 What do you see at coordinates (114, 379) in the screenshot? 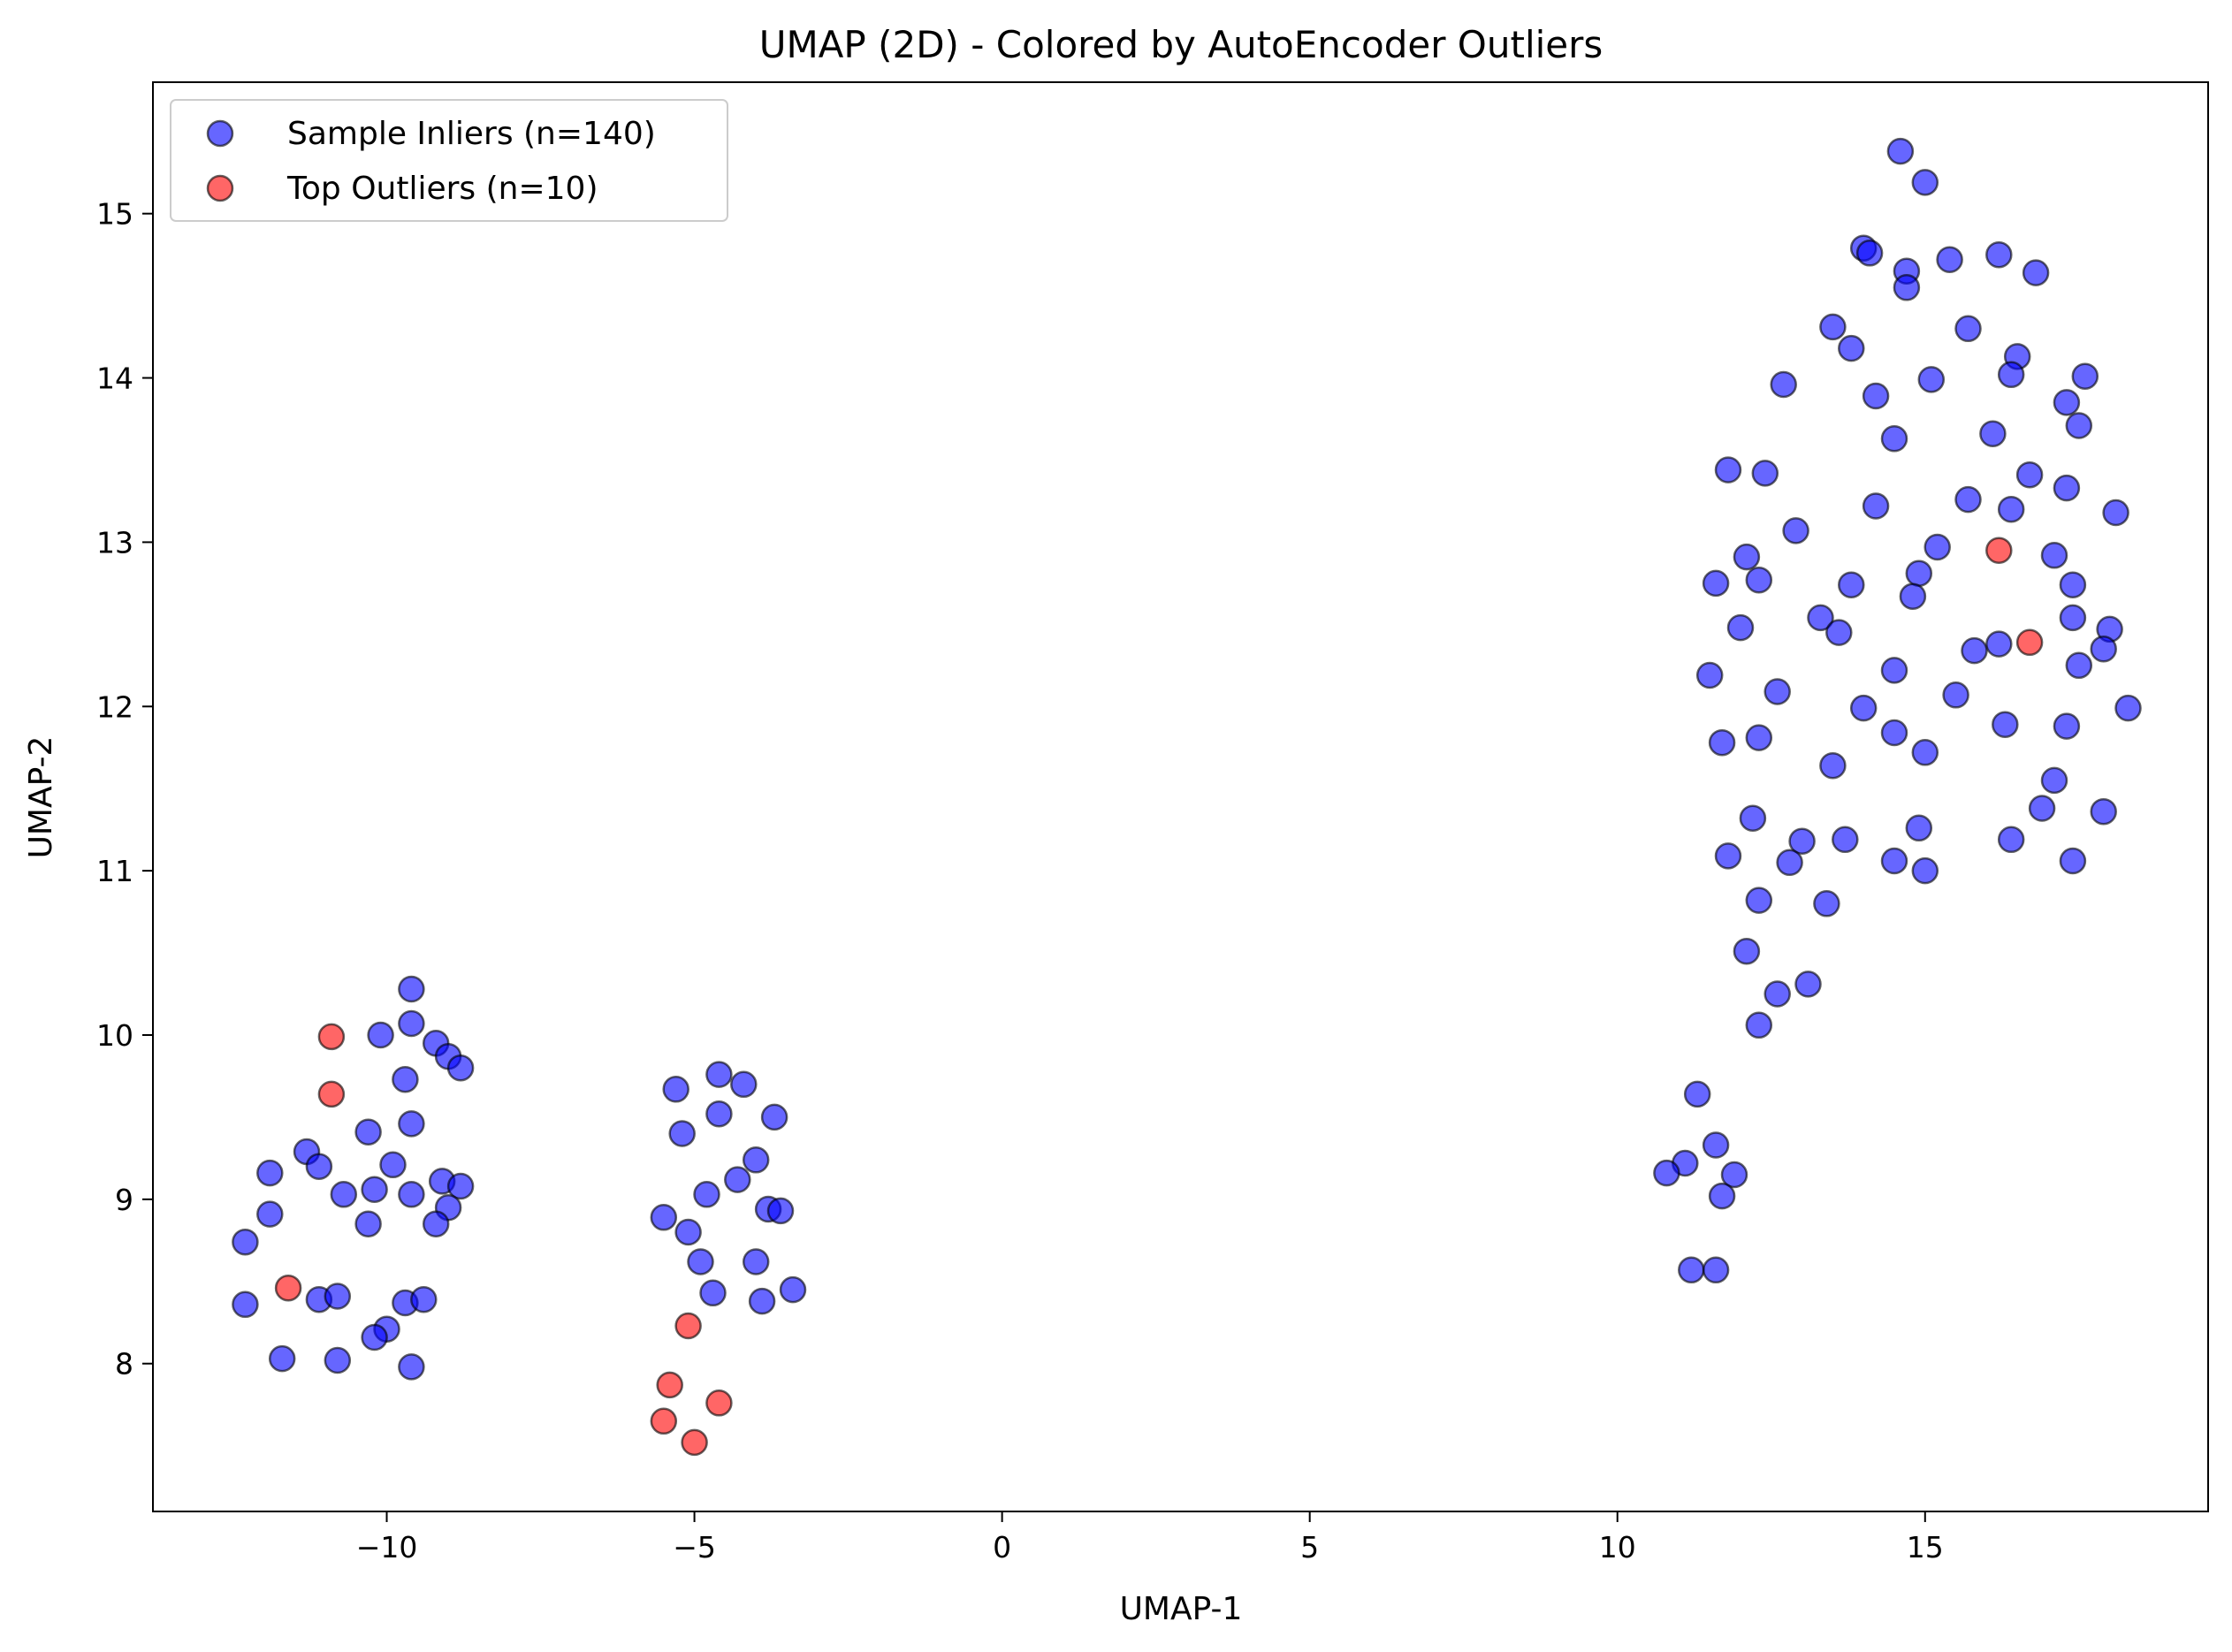
I see `y-tick-label: 14` at bounding box center [114, 379].